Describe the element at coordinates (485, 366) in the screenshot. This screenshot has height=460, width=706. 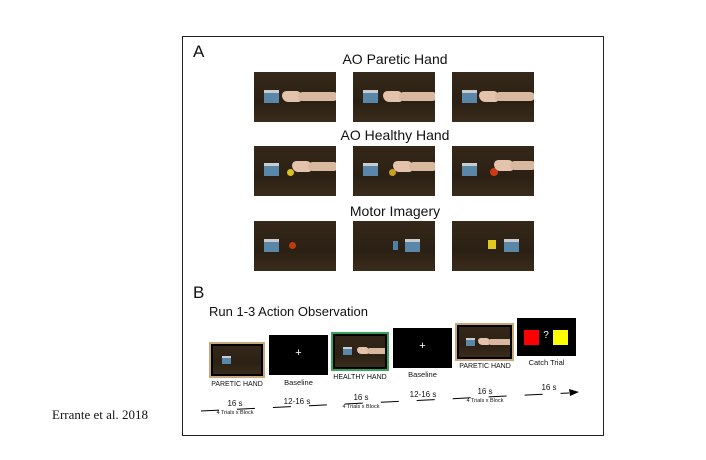
I see `caption-paretic-2: PARETIC HAND` at that location.